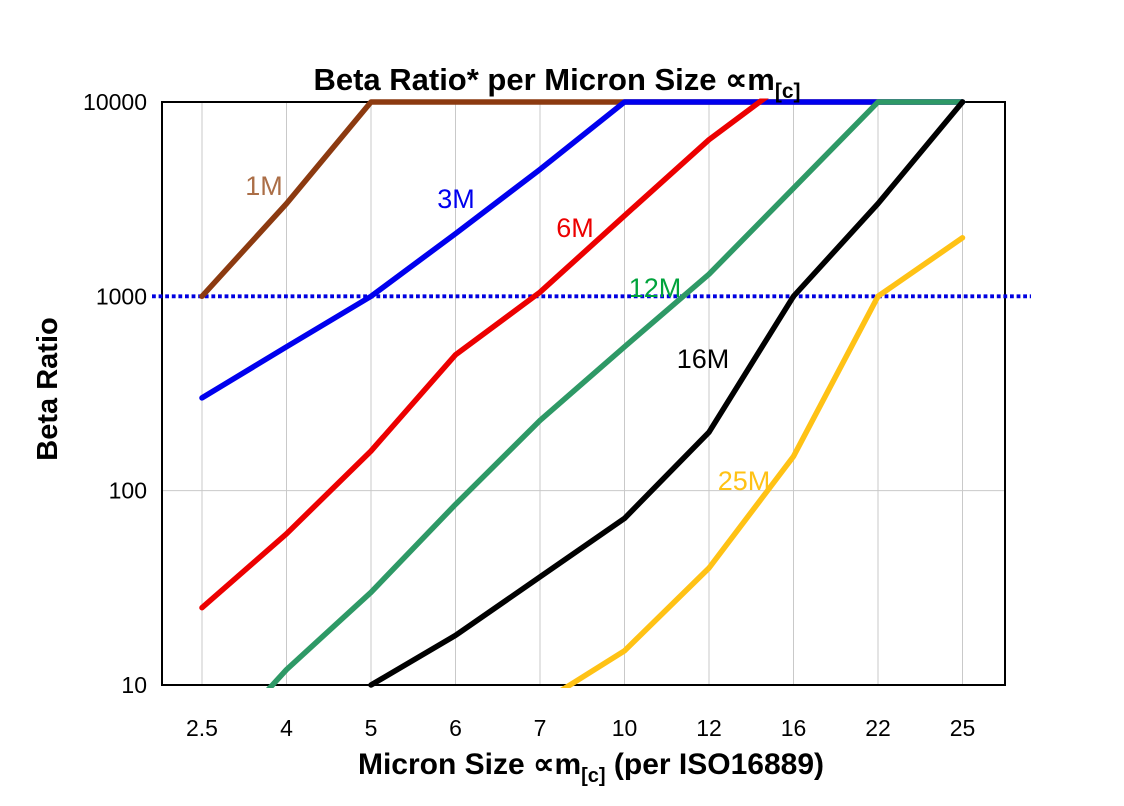  I want to click on x-tick-10: 10, so click(625, 728).